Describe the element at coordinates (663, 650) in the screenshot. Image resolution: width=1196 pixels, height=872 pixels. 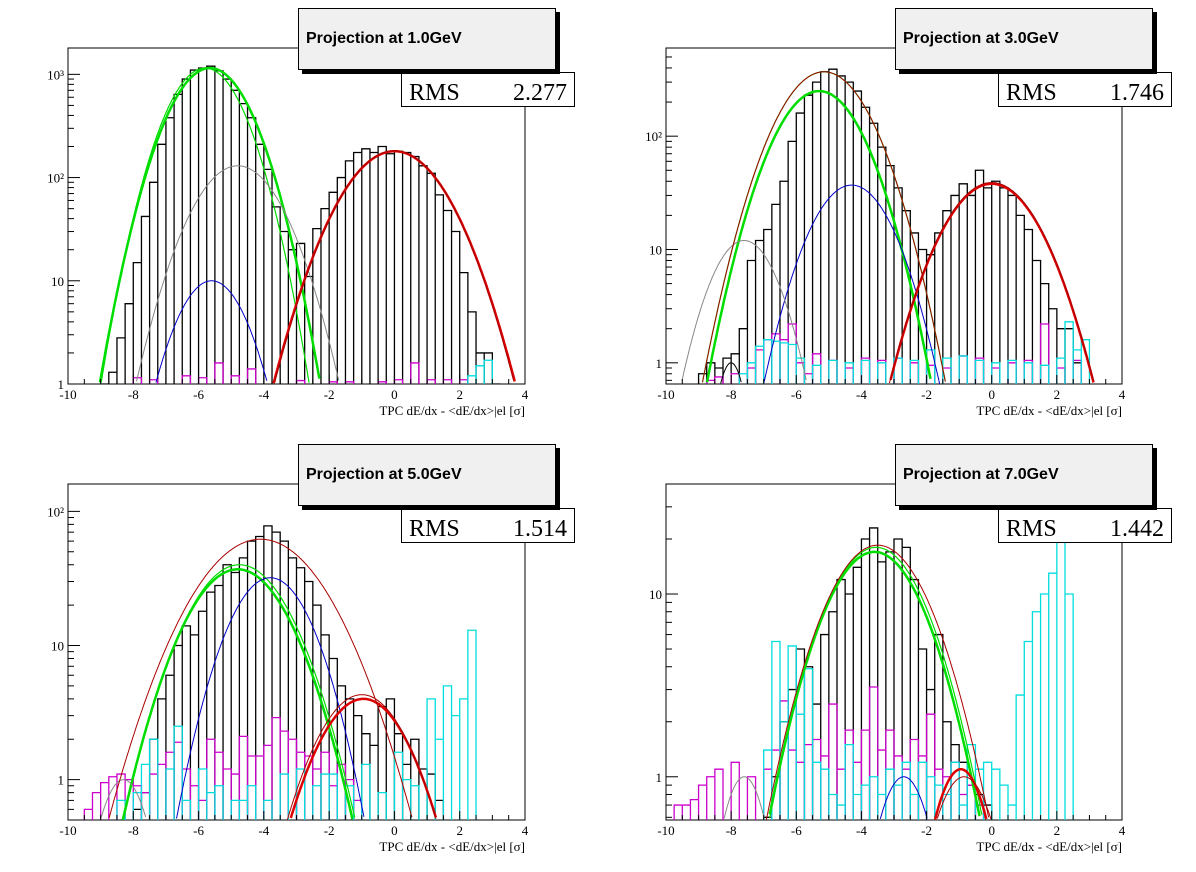
I see `y-axis: 1 10` at that location.